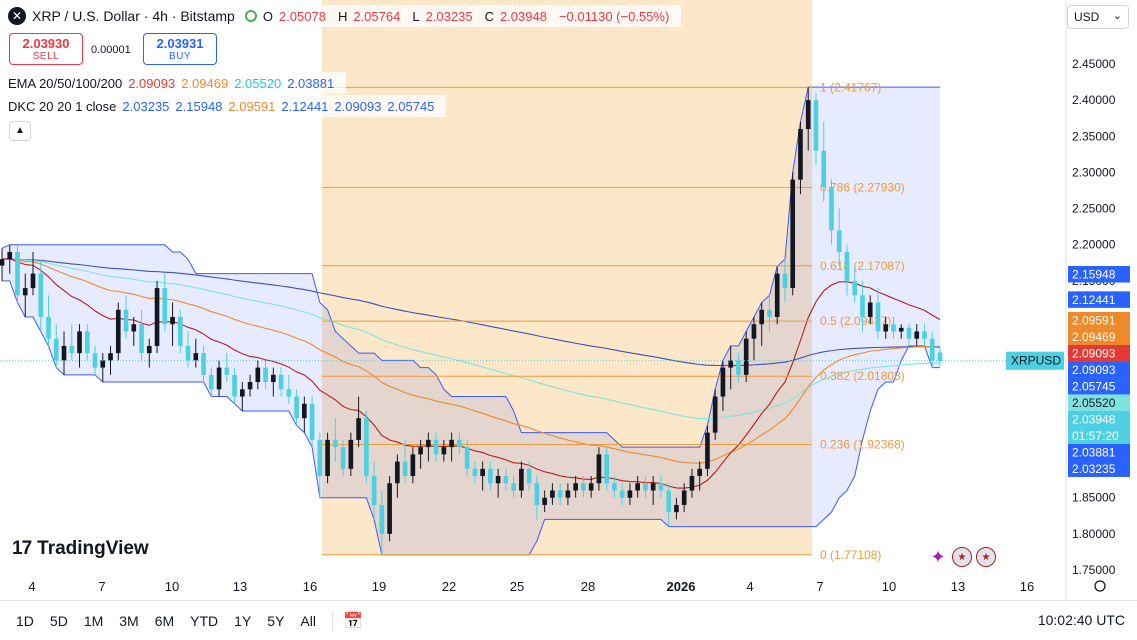 The width and height of the screenshot is (1137, 640). Describe the element at coordinates (1094, 136) in the screenshot. I see `y-axis-tick-label: 2.35000` at that location.